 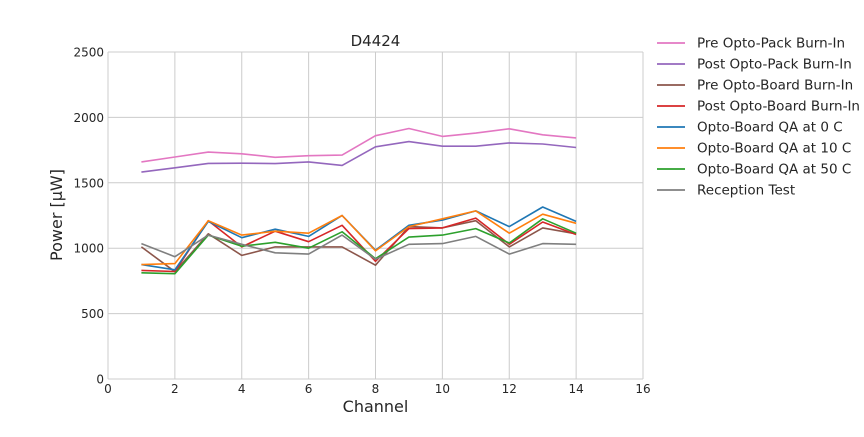 What do you see at coordinates (509, 389) in the screenshot?
I see `x-tick-label: 12` at bounding box center [509, 389].